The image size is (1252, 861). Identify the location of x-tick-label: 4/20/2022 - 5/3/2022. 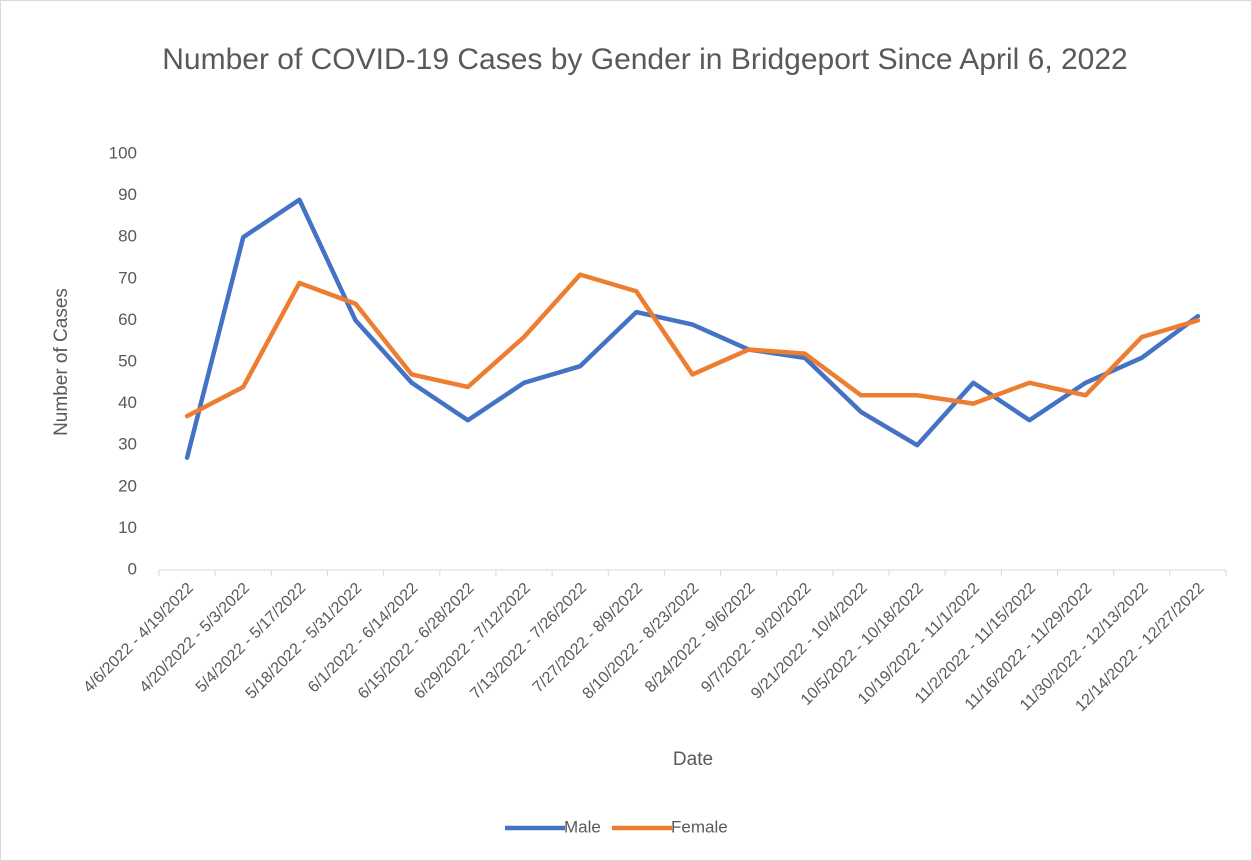
(195, 638).